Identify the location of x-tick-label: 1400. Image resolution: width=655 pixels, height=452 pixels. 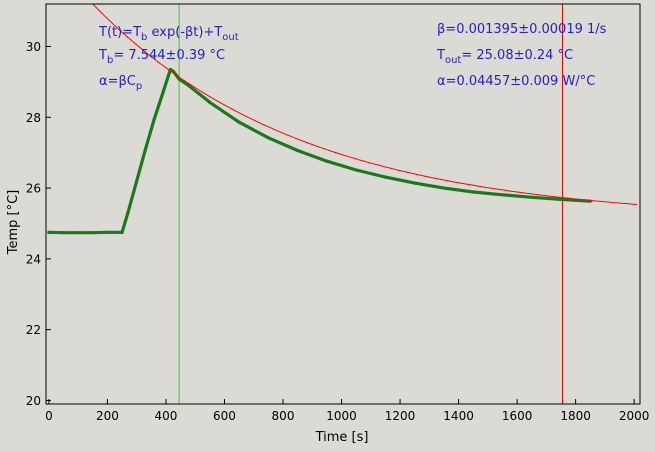
(458, 416).